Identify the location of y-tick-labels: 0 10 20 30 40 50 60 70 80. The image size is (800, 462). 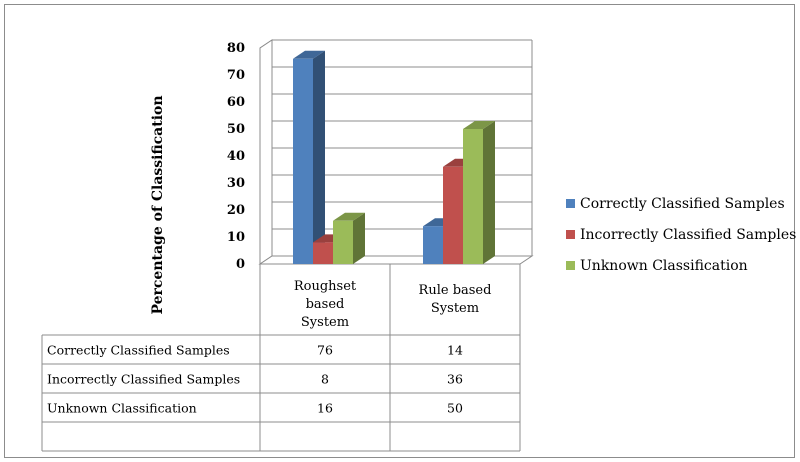
(236, 156).